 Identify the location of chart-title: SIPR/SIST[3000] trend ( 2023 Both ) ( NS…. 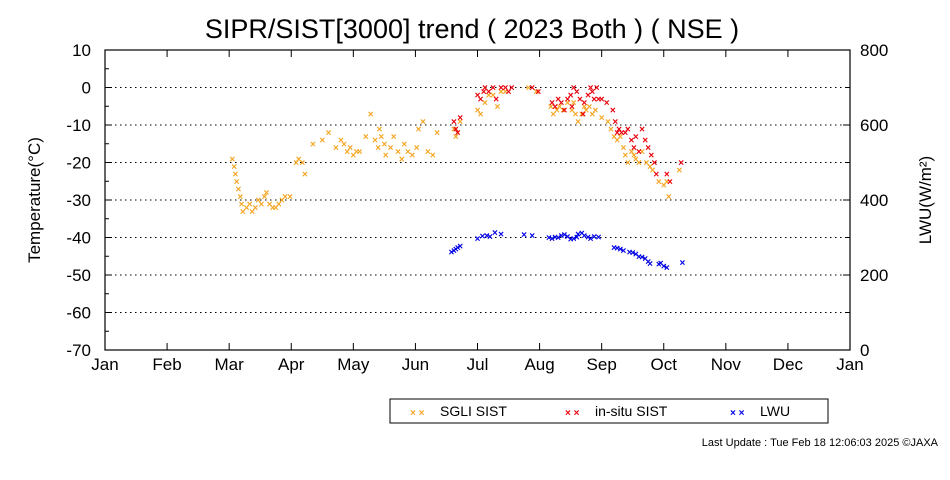
(472, 29).